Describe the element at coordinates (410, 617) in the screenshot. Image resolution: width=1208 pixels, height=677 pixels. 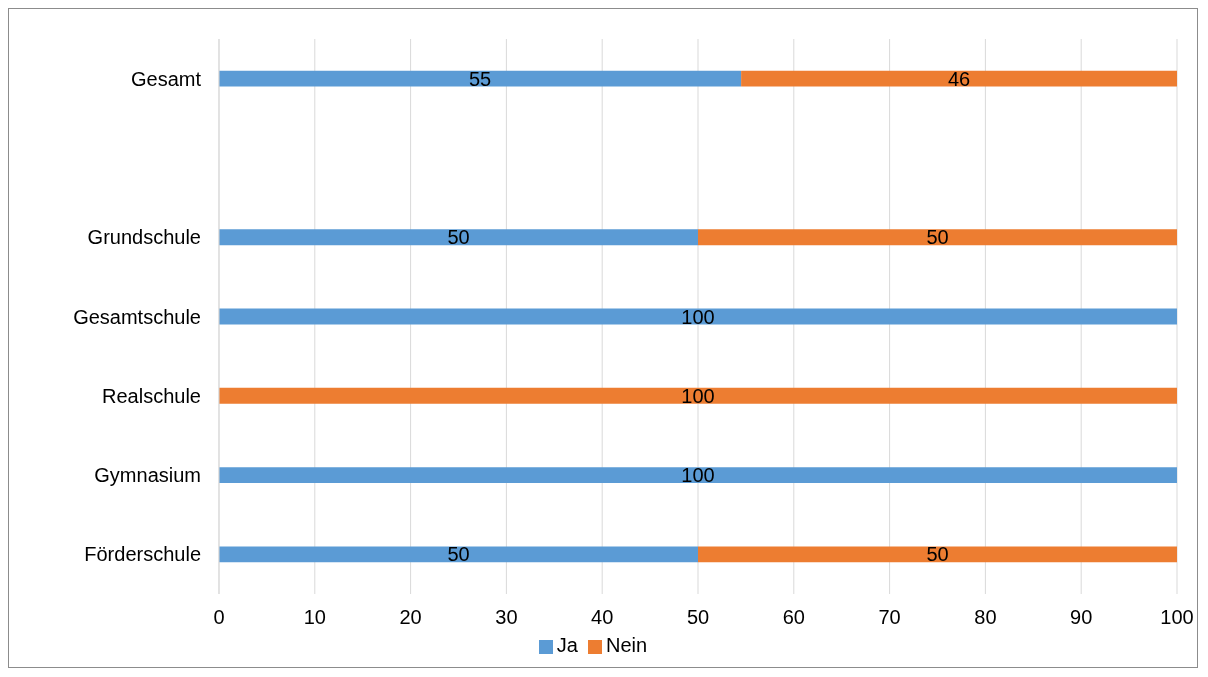
I see `x-tick-label: 20` at that location.